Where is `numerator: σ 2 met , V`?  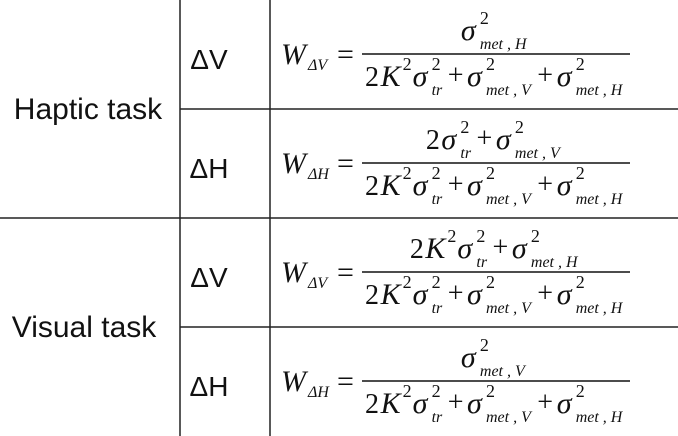 numerator: σ 2 met , V is located at coordinates (494, 357).